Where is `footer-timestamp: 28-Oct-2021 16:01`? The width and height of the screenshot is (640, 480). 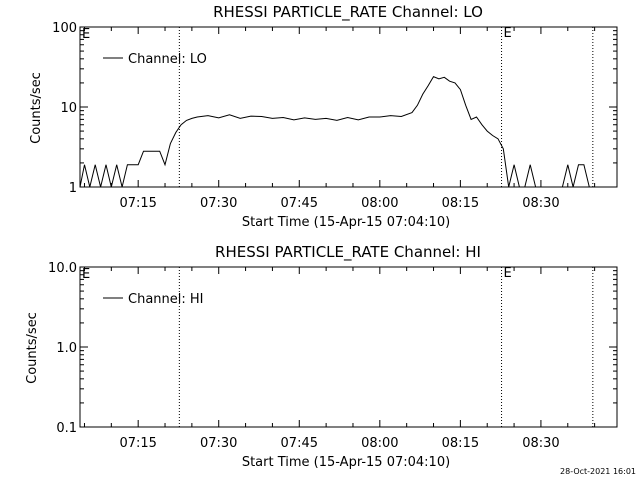 footer-timestamp: 28-Oct-2021 16:01 is located at coordinates (598, 471).